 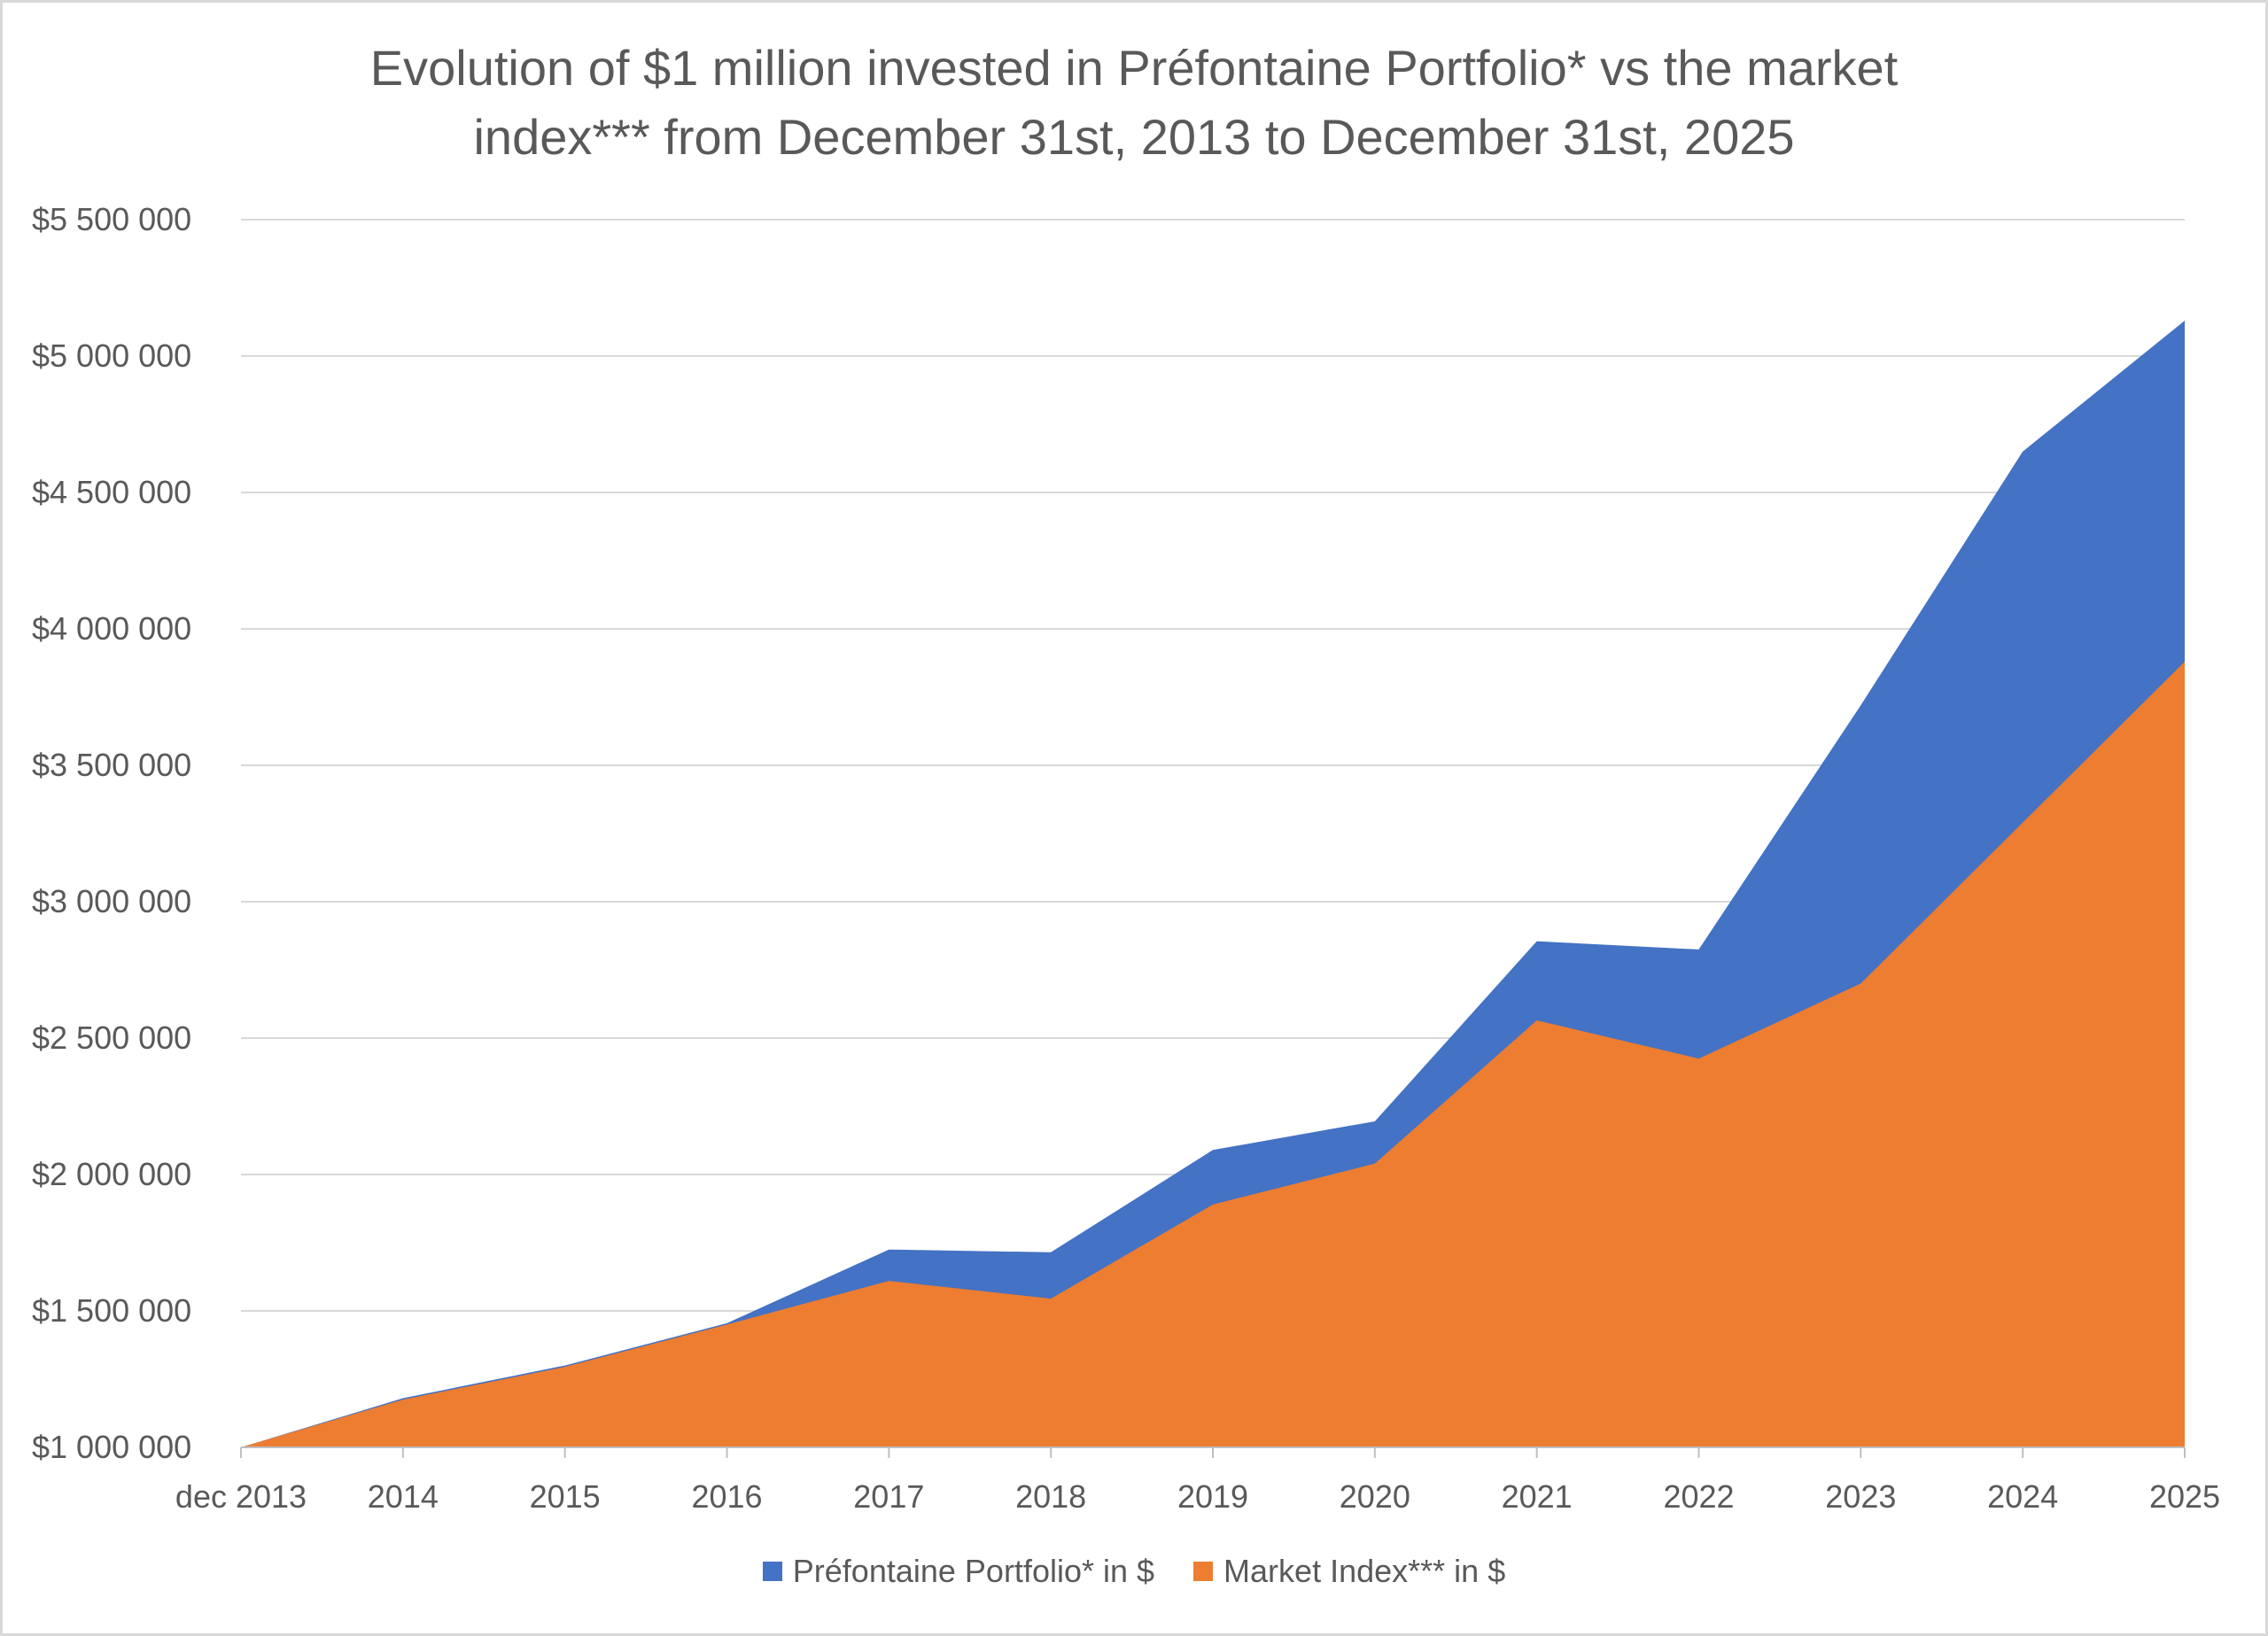 What do you see at coordinates (1203, 1571) in the screenshot?
I see `legend-swatch-market-index` at bounding box center [1203, 1571].